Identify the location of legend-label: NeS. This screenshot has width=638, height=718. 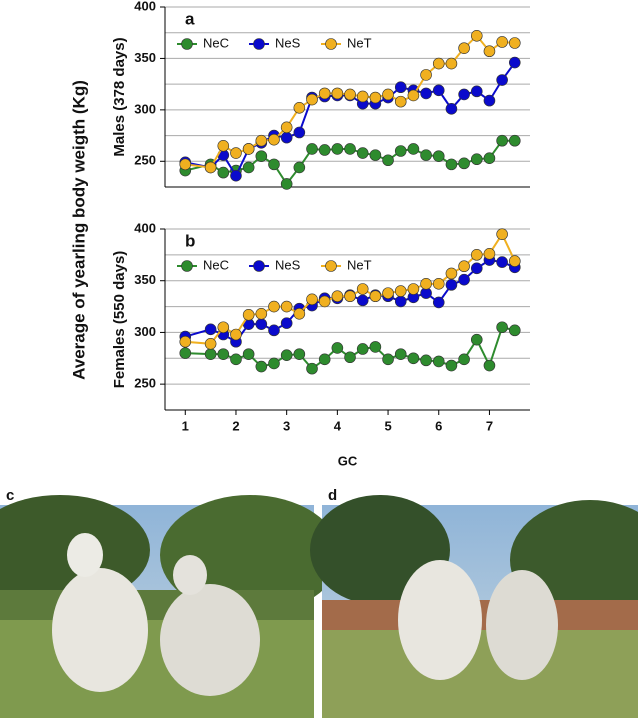
(288, 264).